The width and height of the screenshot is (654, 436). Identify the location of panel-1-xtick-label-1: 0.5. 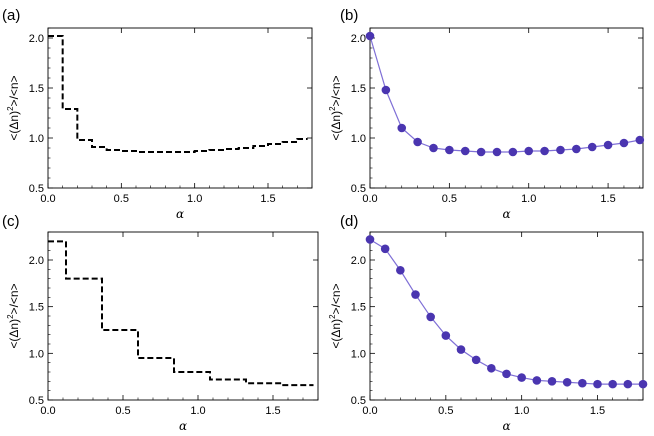
(121, 199).